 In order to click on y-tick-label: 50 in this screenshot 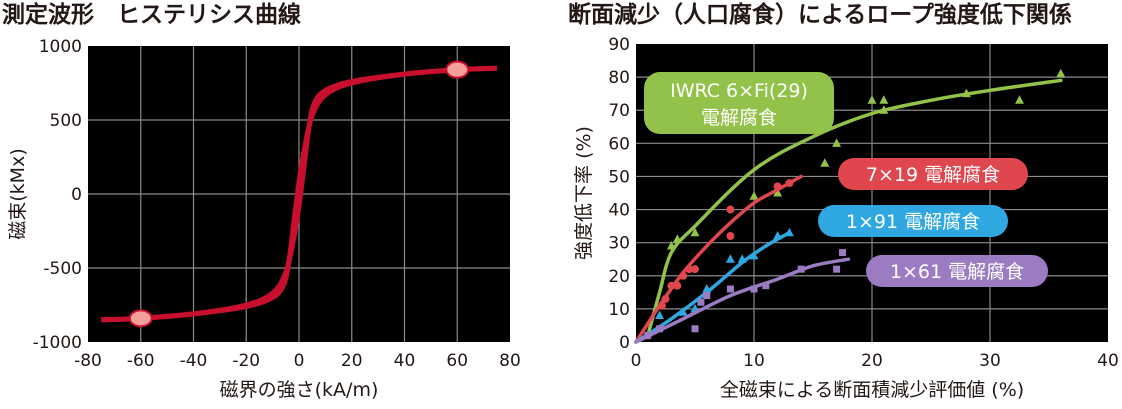, I will do `click(619, 177)`.